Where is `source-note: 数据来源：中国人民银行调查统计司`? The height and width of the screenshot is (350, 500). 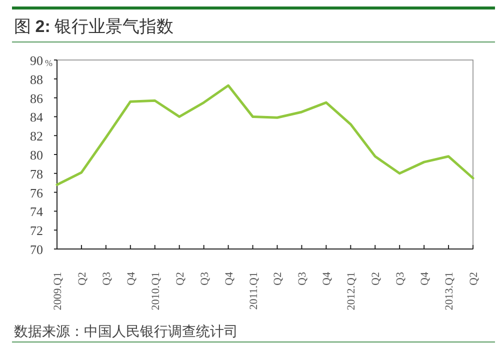 source-note: 数据来源：中国人民银行调查统计司 is located at coordinates (126, 332).